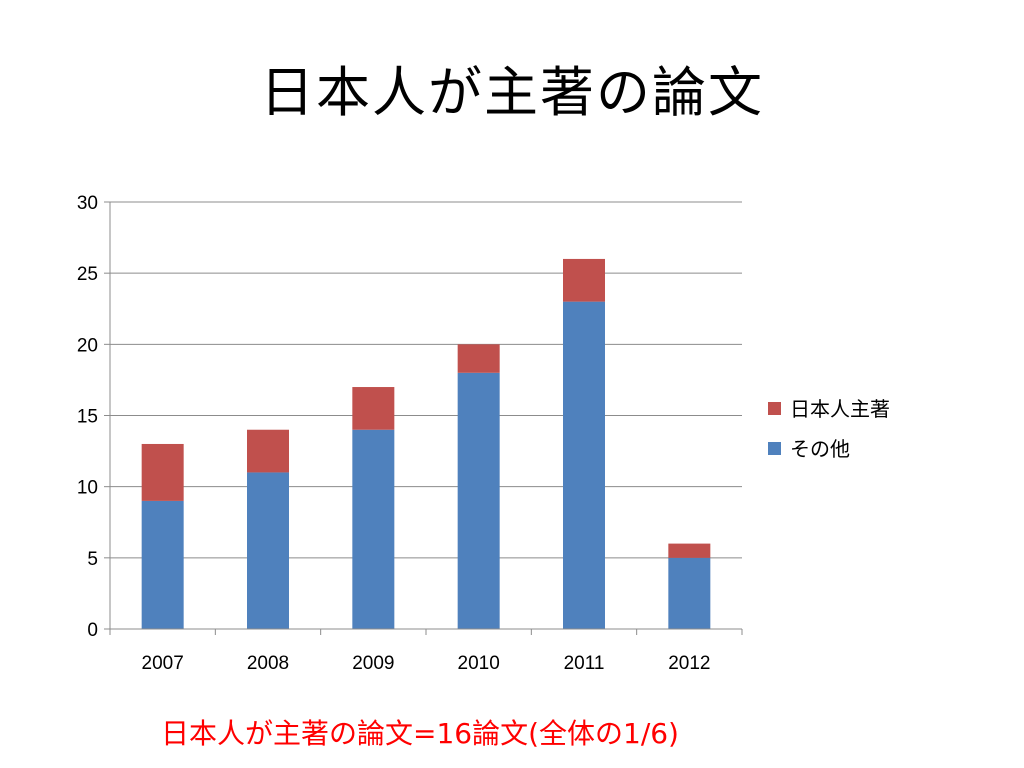 The height and width of the screenshot is (768, 1024). What do you see at coordinates (419, 733) in the screenshot?
I see `footnote: 日本人が主著の論文=16論文(全体の1/6)` at bounding box center [419, 733].